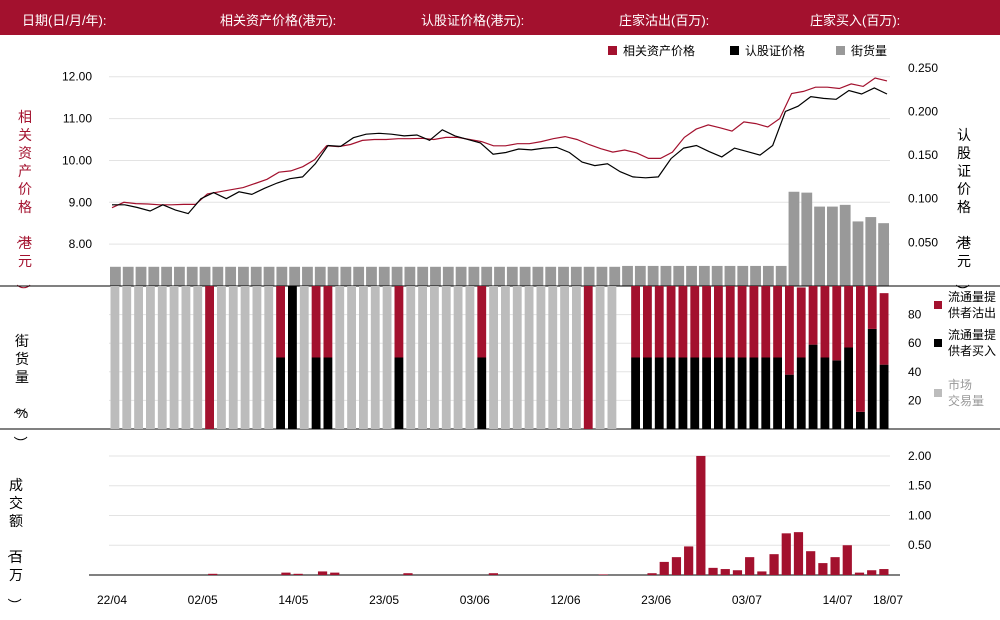 Image resolution: width=1000 pixels, height=620 pixels. I want to click on x-axis-tick: 23/05, so click(384, 600).